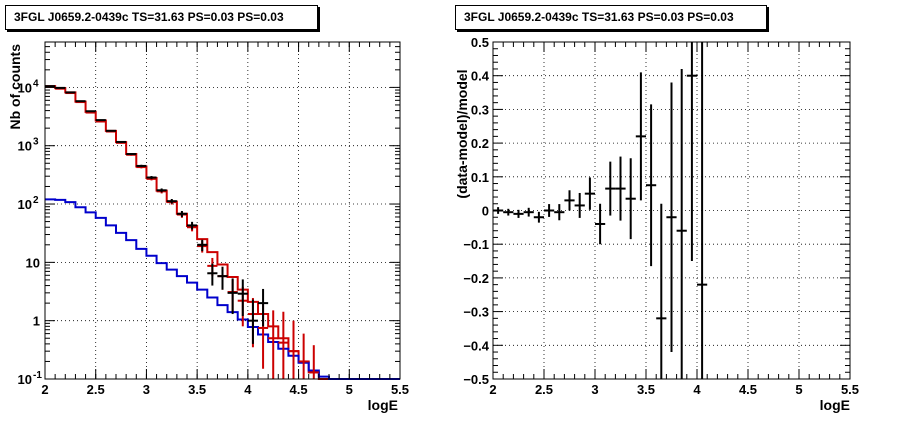 This screenshot has height=421, width=898. What do you see at coordinates (15, 87) in the screenshot?
I see `left-y-axis-title: Nb of counts` at bounding box center [15, 87].